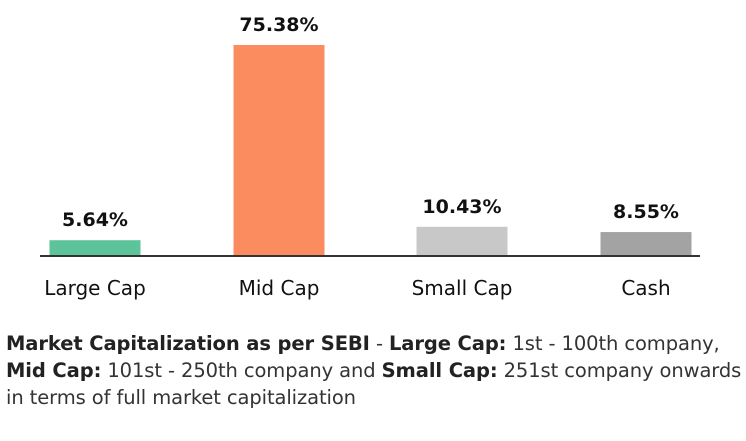  What do you see at coordinates (95, 288) in the screenshot?
I see `category-label-large-cap: Large Cap` at bounding box center [95, 288].